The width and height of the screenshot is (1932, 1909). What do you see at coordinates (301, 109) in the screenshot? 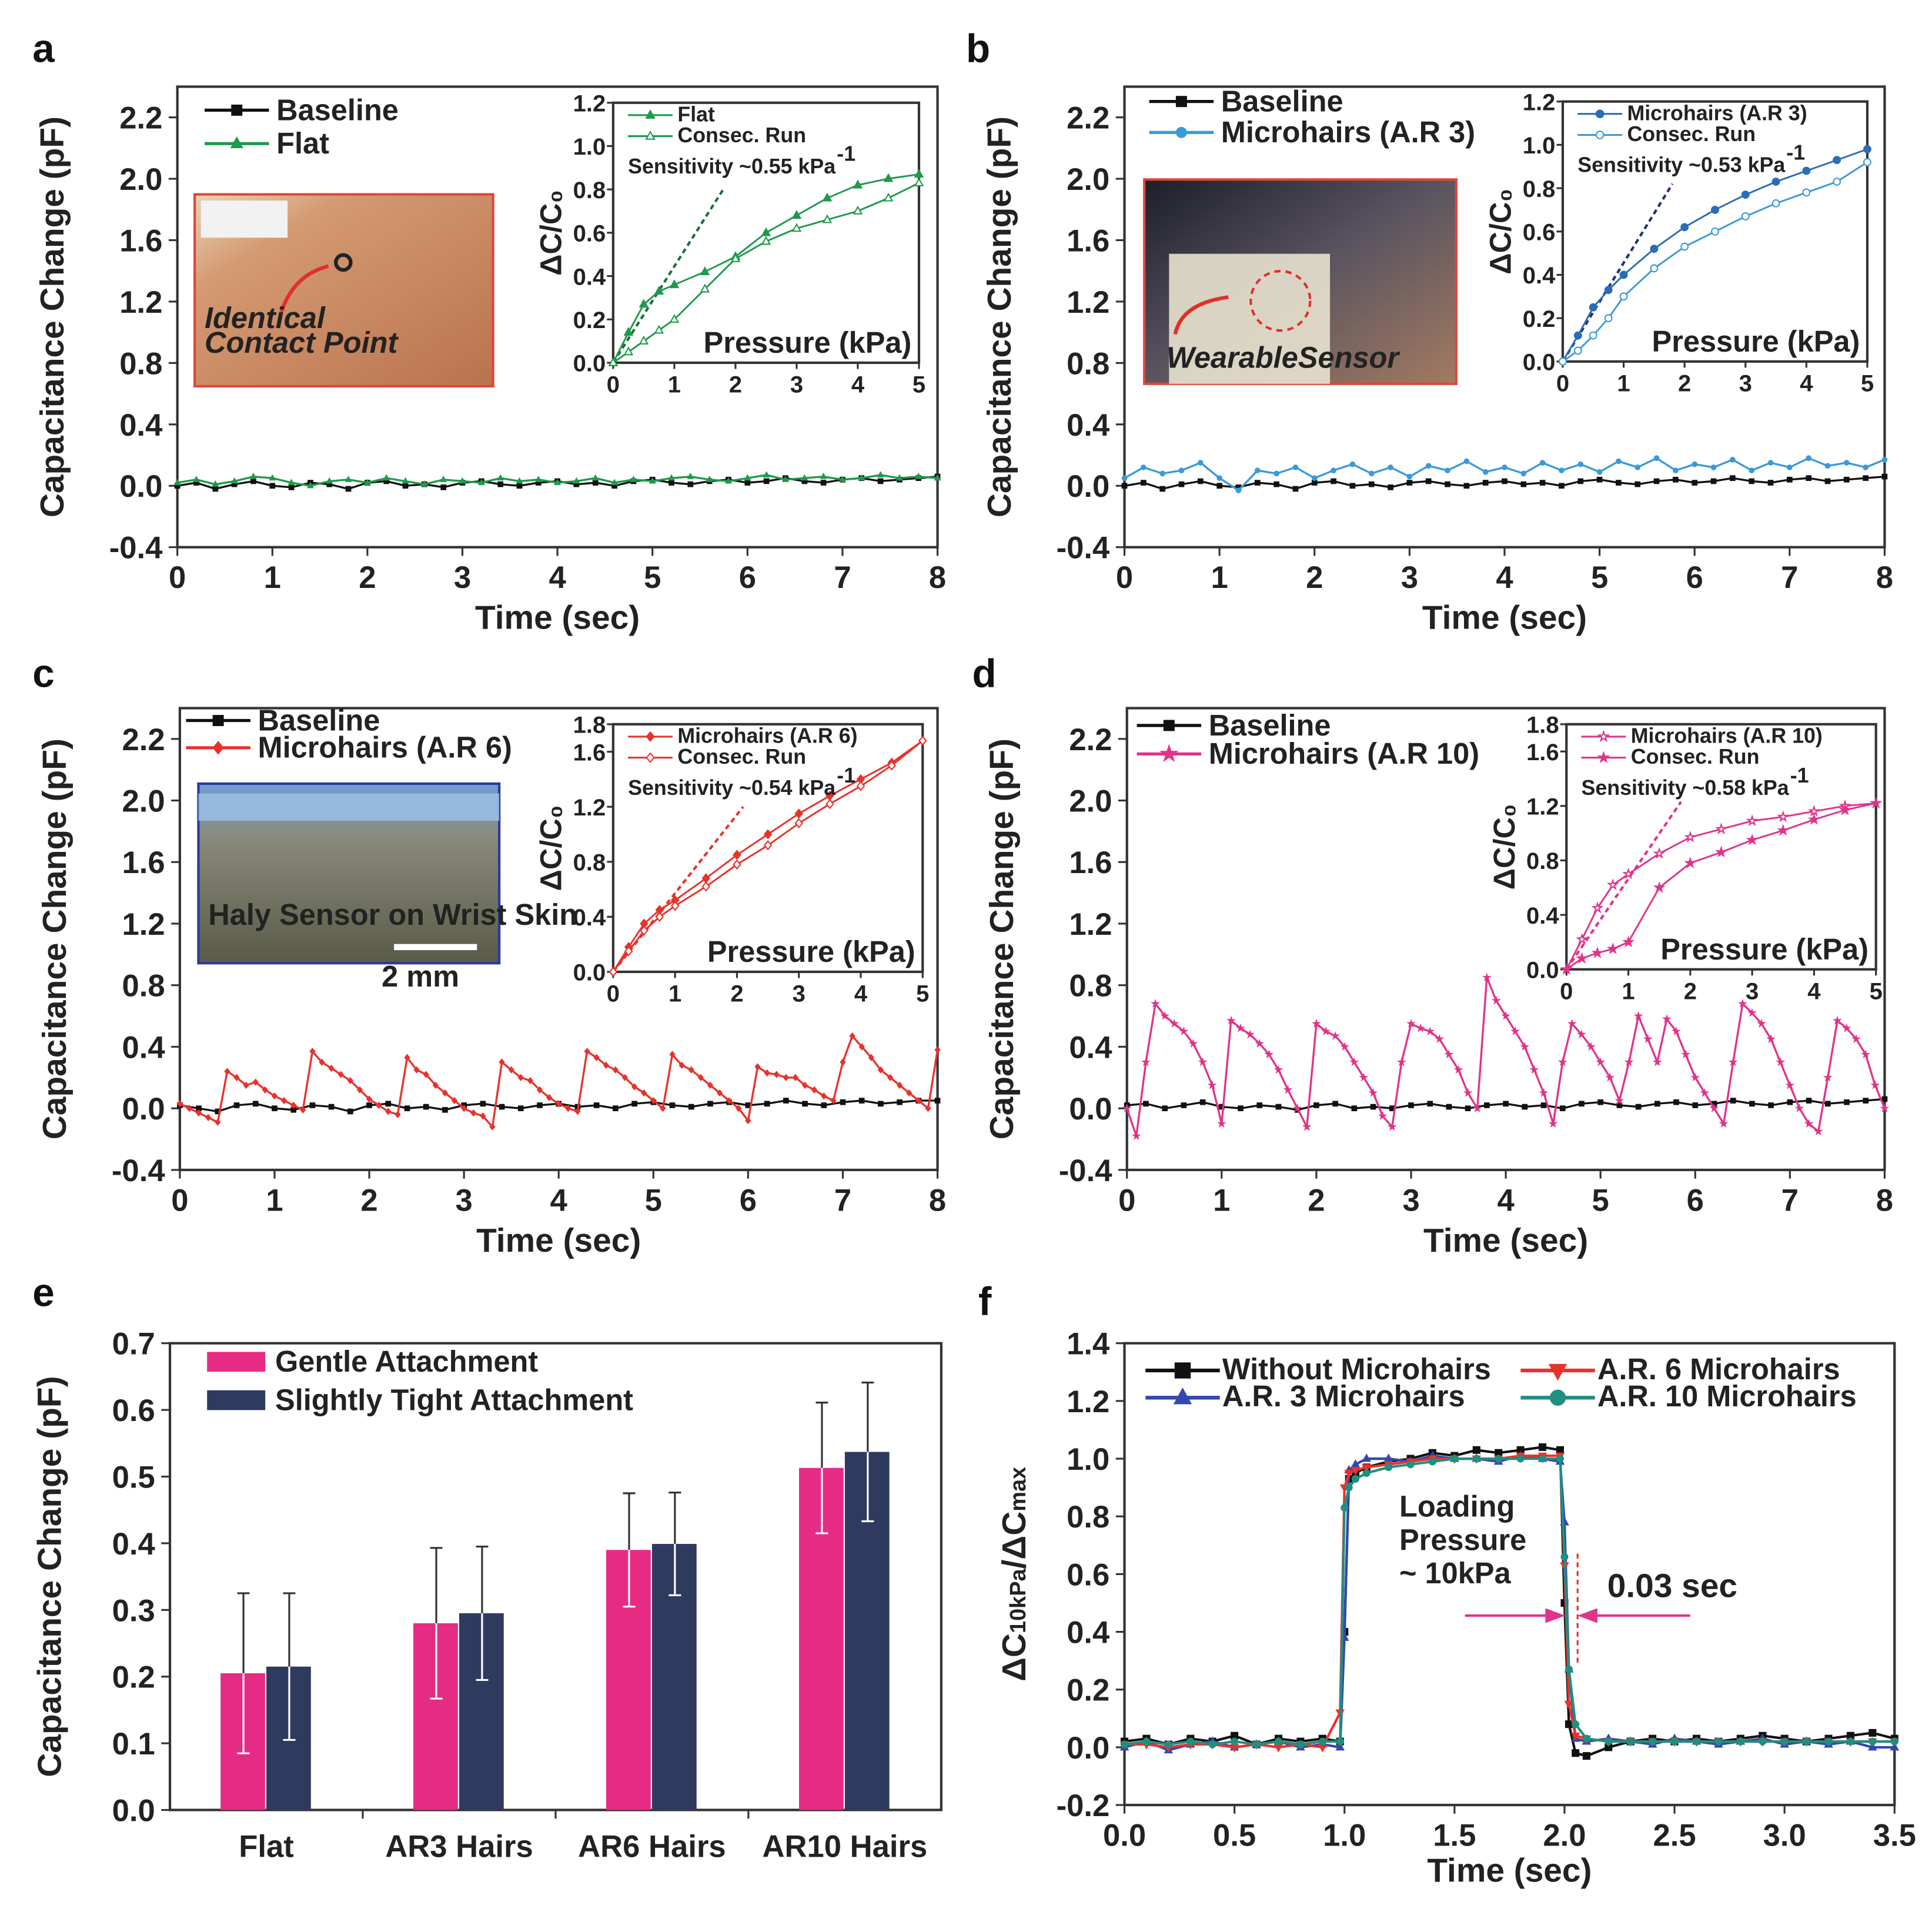
I see `legend-item: Baseline` at bounding box center [301, 109].